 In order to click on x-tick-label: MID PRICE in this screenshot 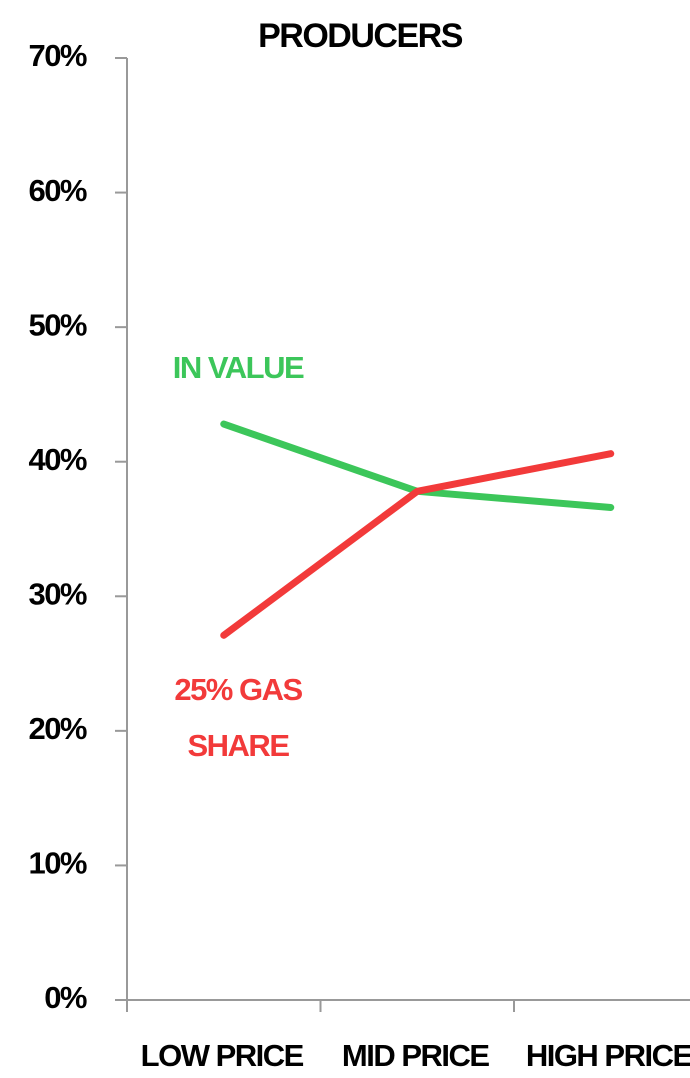, I will do `click(416, 1055)`.